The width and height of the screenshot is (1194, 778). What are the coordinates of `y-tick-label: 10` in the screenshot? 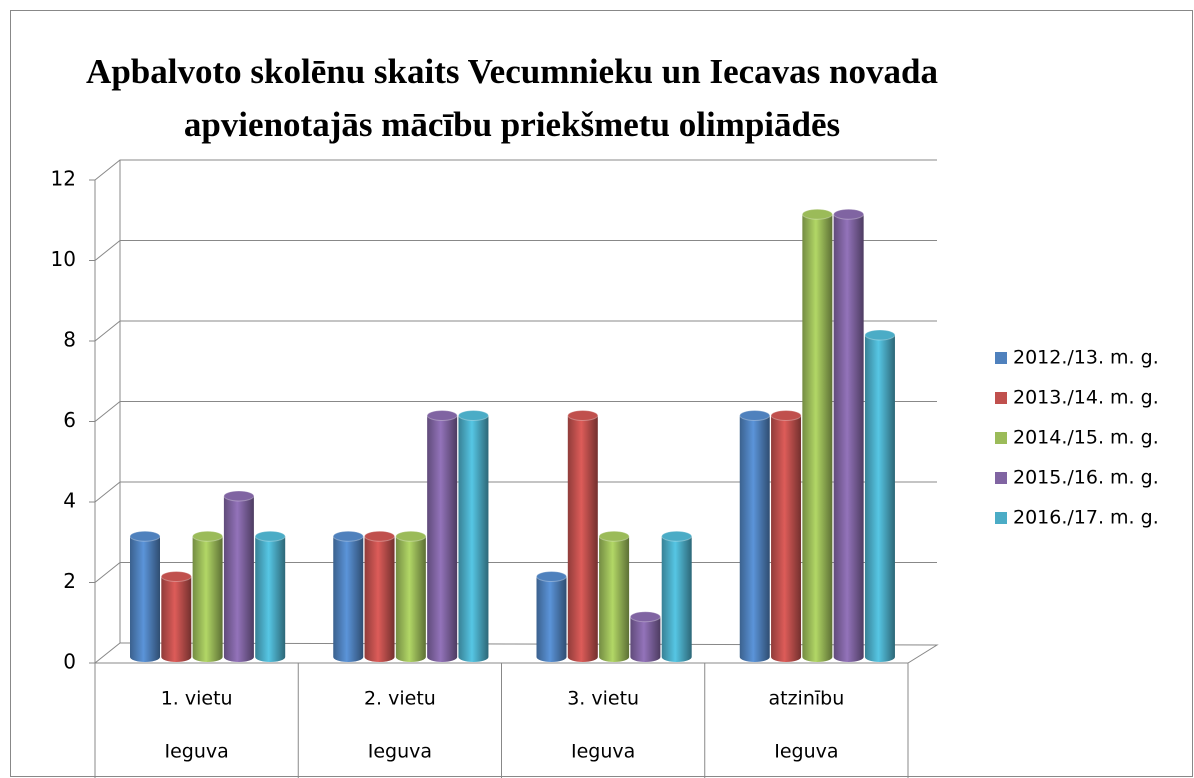 It's located at (63, 259).